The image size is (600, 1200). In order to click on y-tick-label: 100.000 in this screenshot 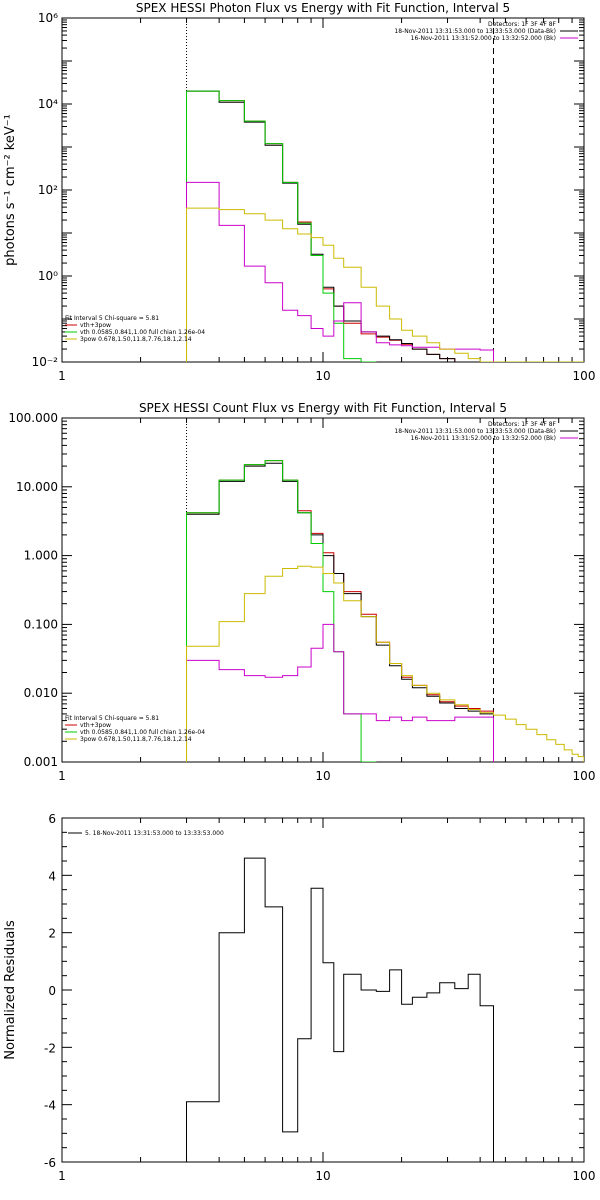, I will do `click(33, 418)`.